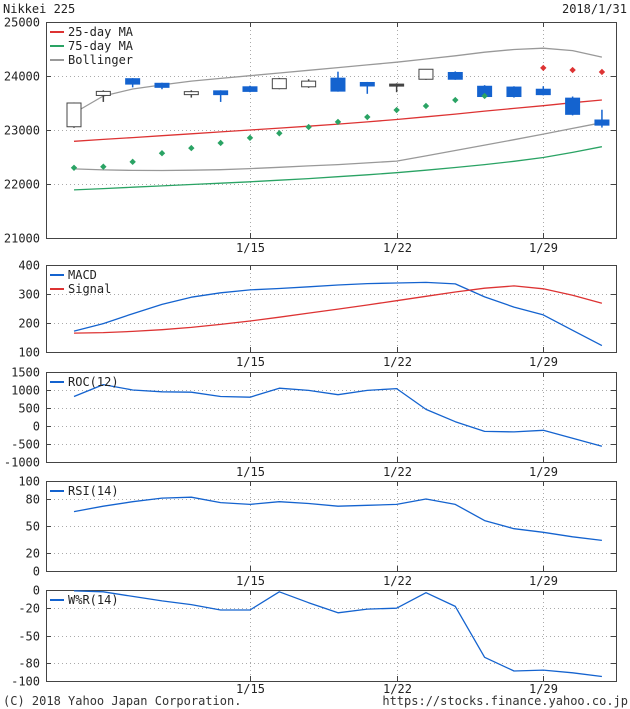  Describe the element at coordinates (338, 309) in the screenshot. I see `signal-line` at that location.